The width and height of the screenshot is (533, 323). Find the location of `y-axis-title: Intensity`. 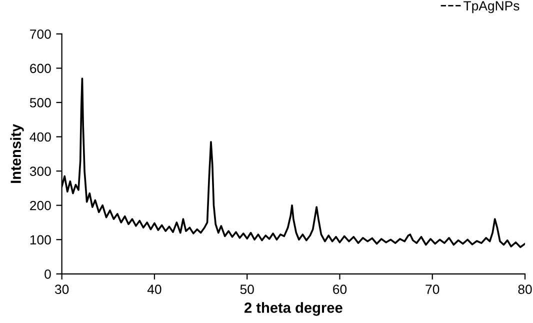

y-axis-title: Intensity is located at coordinates (17, 153).